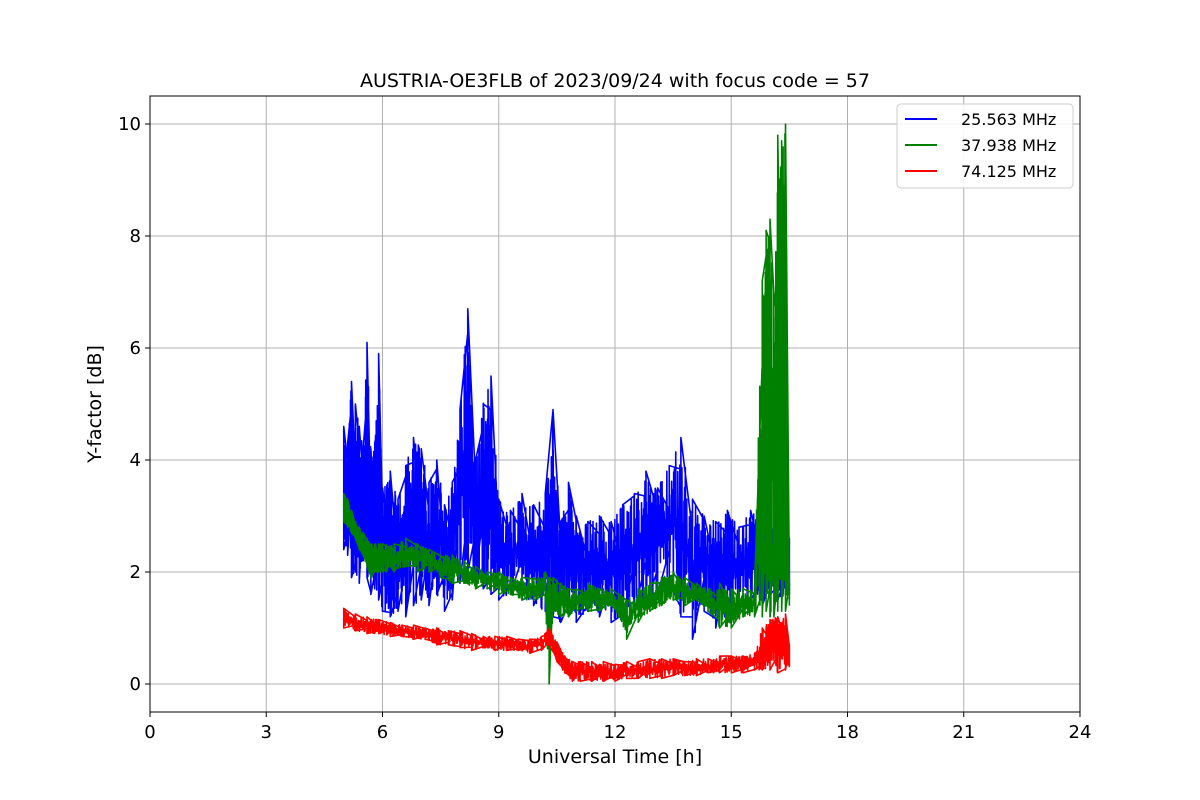 This screenshot has width=1200, height=800. What do you see at coordinates (149, 732) in the screenshot?
I see `x-tick-label: 0` at bounding box center [149, 732].